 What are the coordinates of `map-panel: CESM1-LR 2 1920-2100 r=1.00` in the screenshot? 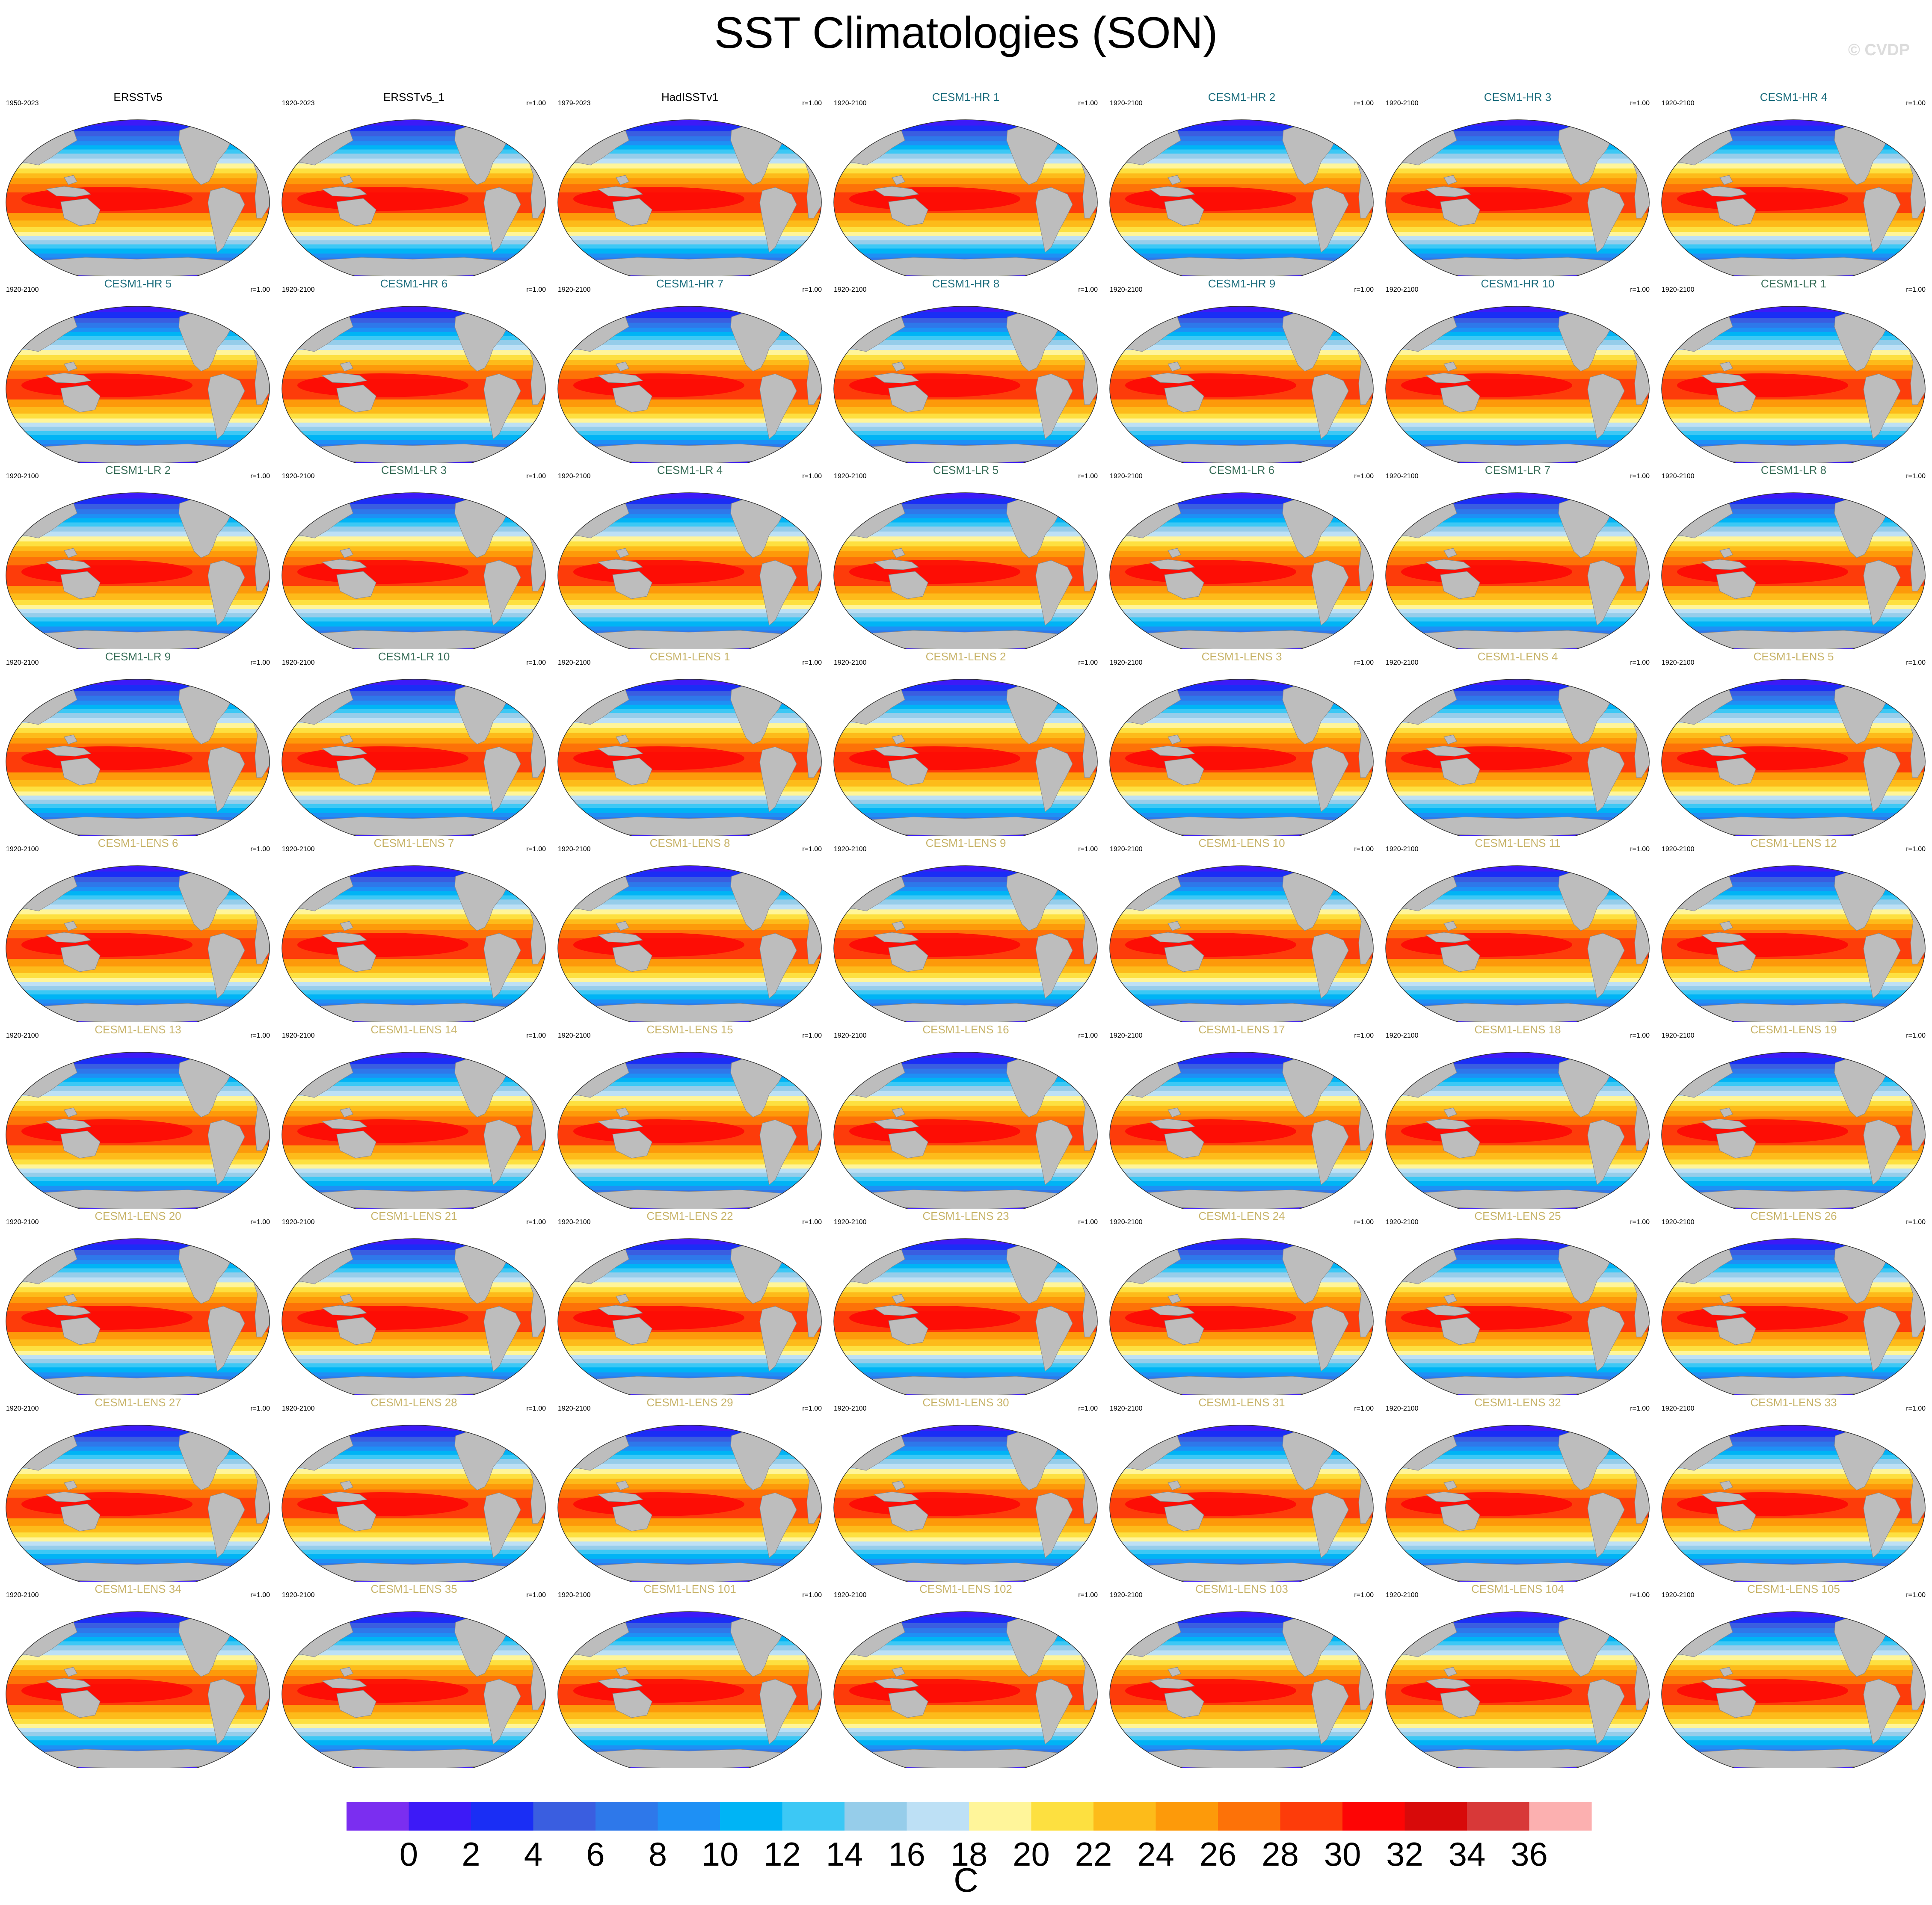 It's located at (138, 556).